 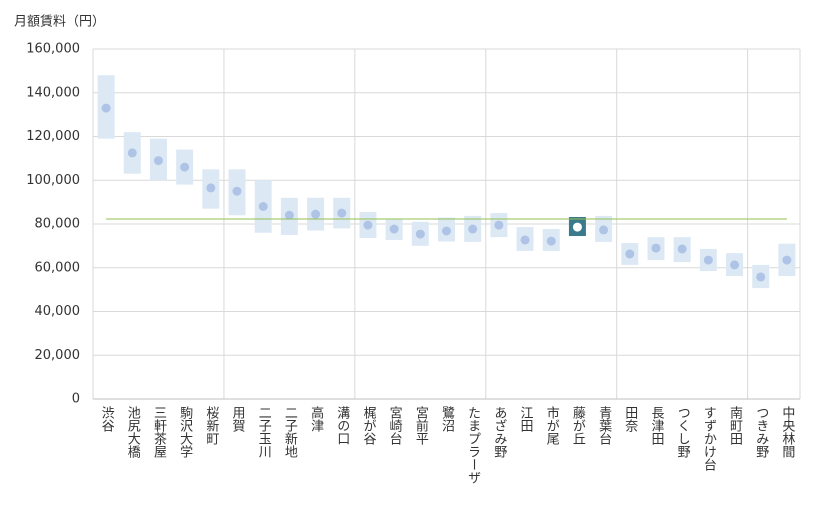 What do you see at coordinates (211, 425) in the screenshot?
I see `x-tick-label: 桜新町` at bounding box center [211, 425].